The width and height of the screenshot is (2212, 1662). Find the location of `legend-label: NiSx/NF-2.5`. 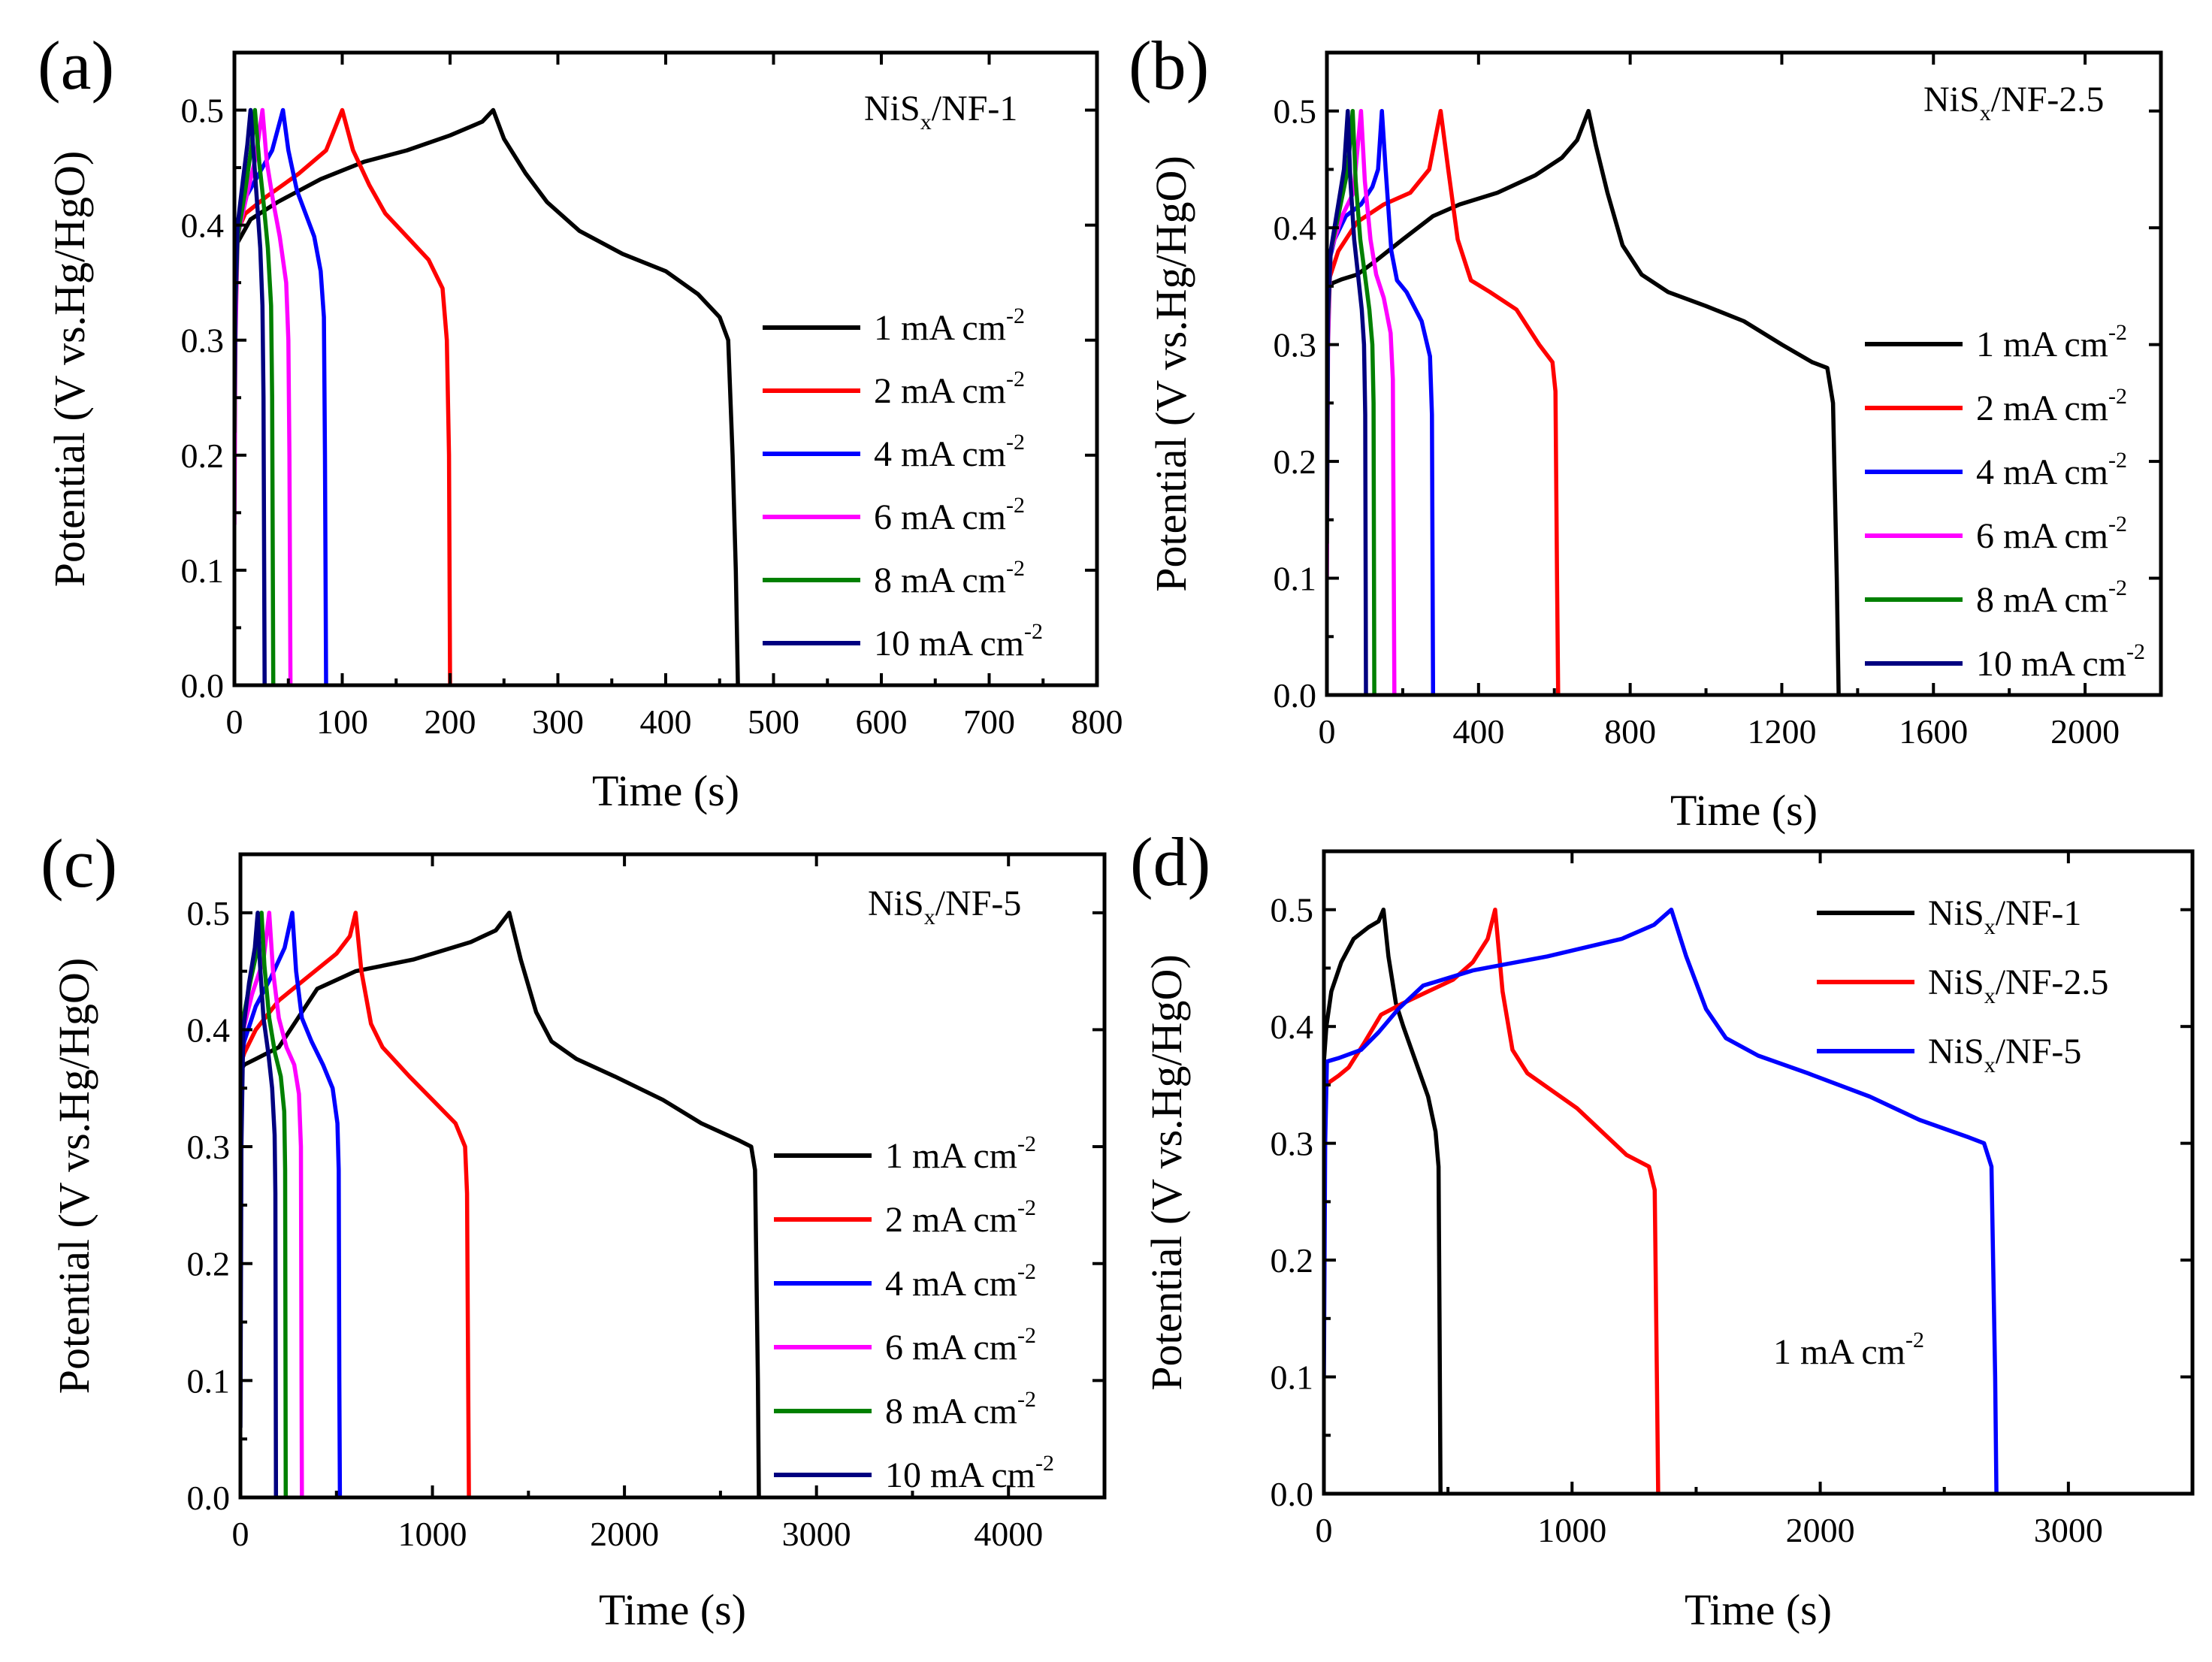

legend-label: NiSx/NF-2.5 is located at coordinates (2018, 985).